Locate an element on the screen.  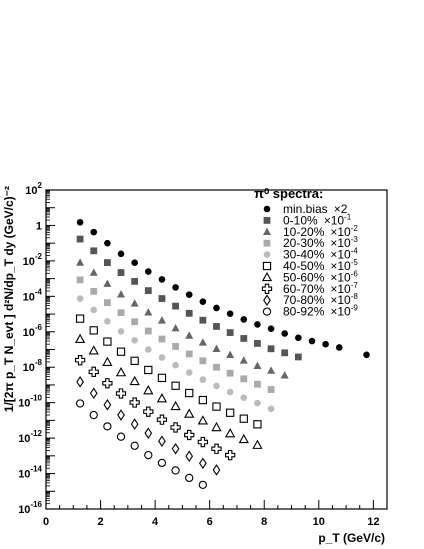
x-tick-label: 0 is located at coordinates (46, 522).